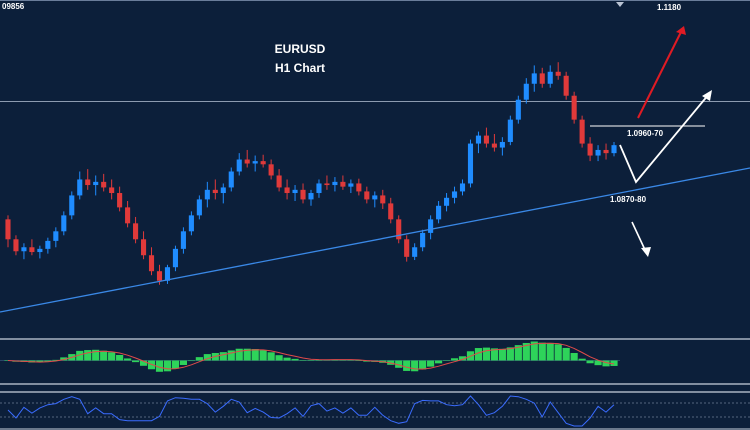  What do you see at coordinates (681, 30) in the screenshot?
I see `red-up-arrow-head-icon` at bounding box center [681, 30].